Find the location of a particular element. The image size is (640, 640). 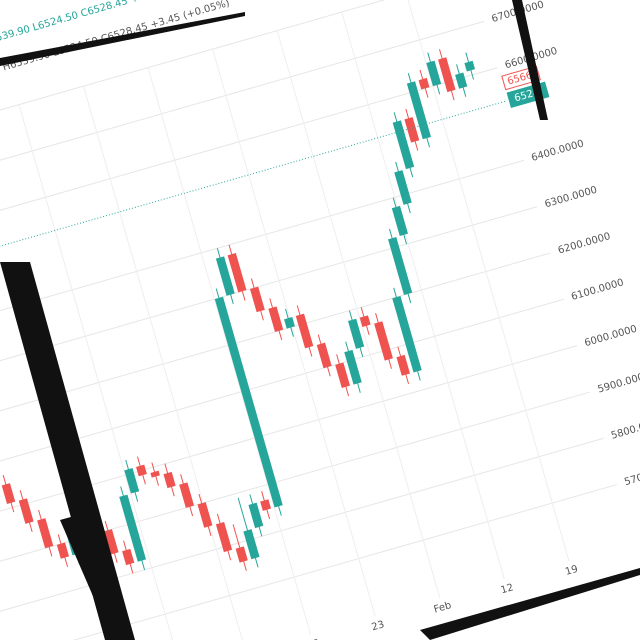

date-label: 15 is located at coordinates (313, 639).